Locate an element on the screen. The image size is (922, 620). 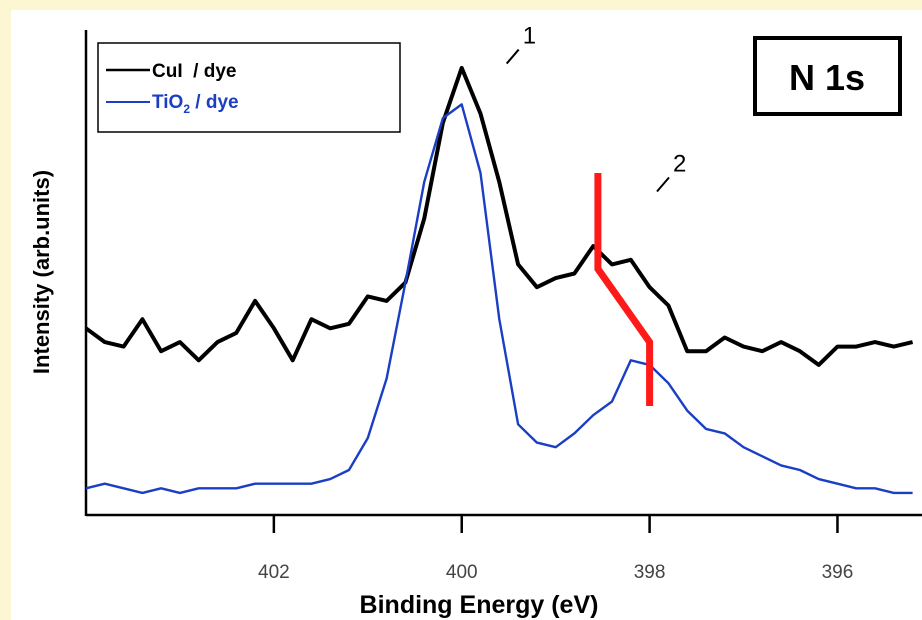
legend-label-tio2: TiO2 / dye is located at coordinates (195, 104).